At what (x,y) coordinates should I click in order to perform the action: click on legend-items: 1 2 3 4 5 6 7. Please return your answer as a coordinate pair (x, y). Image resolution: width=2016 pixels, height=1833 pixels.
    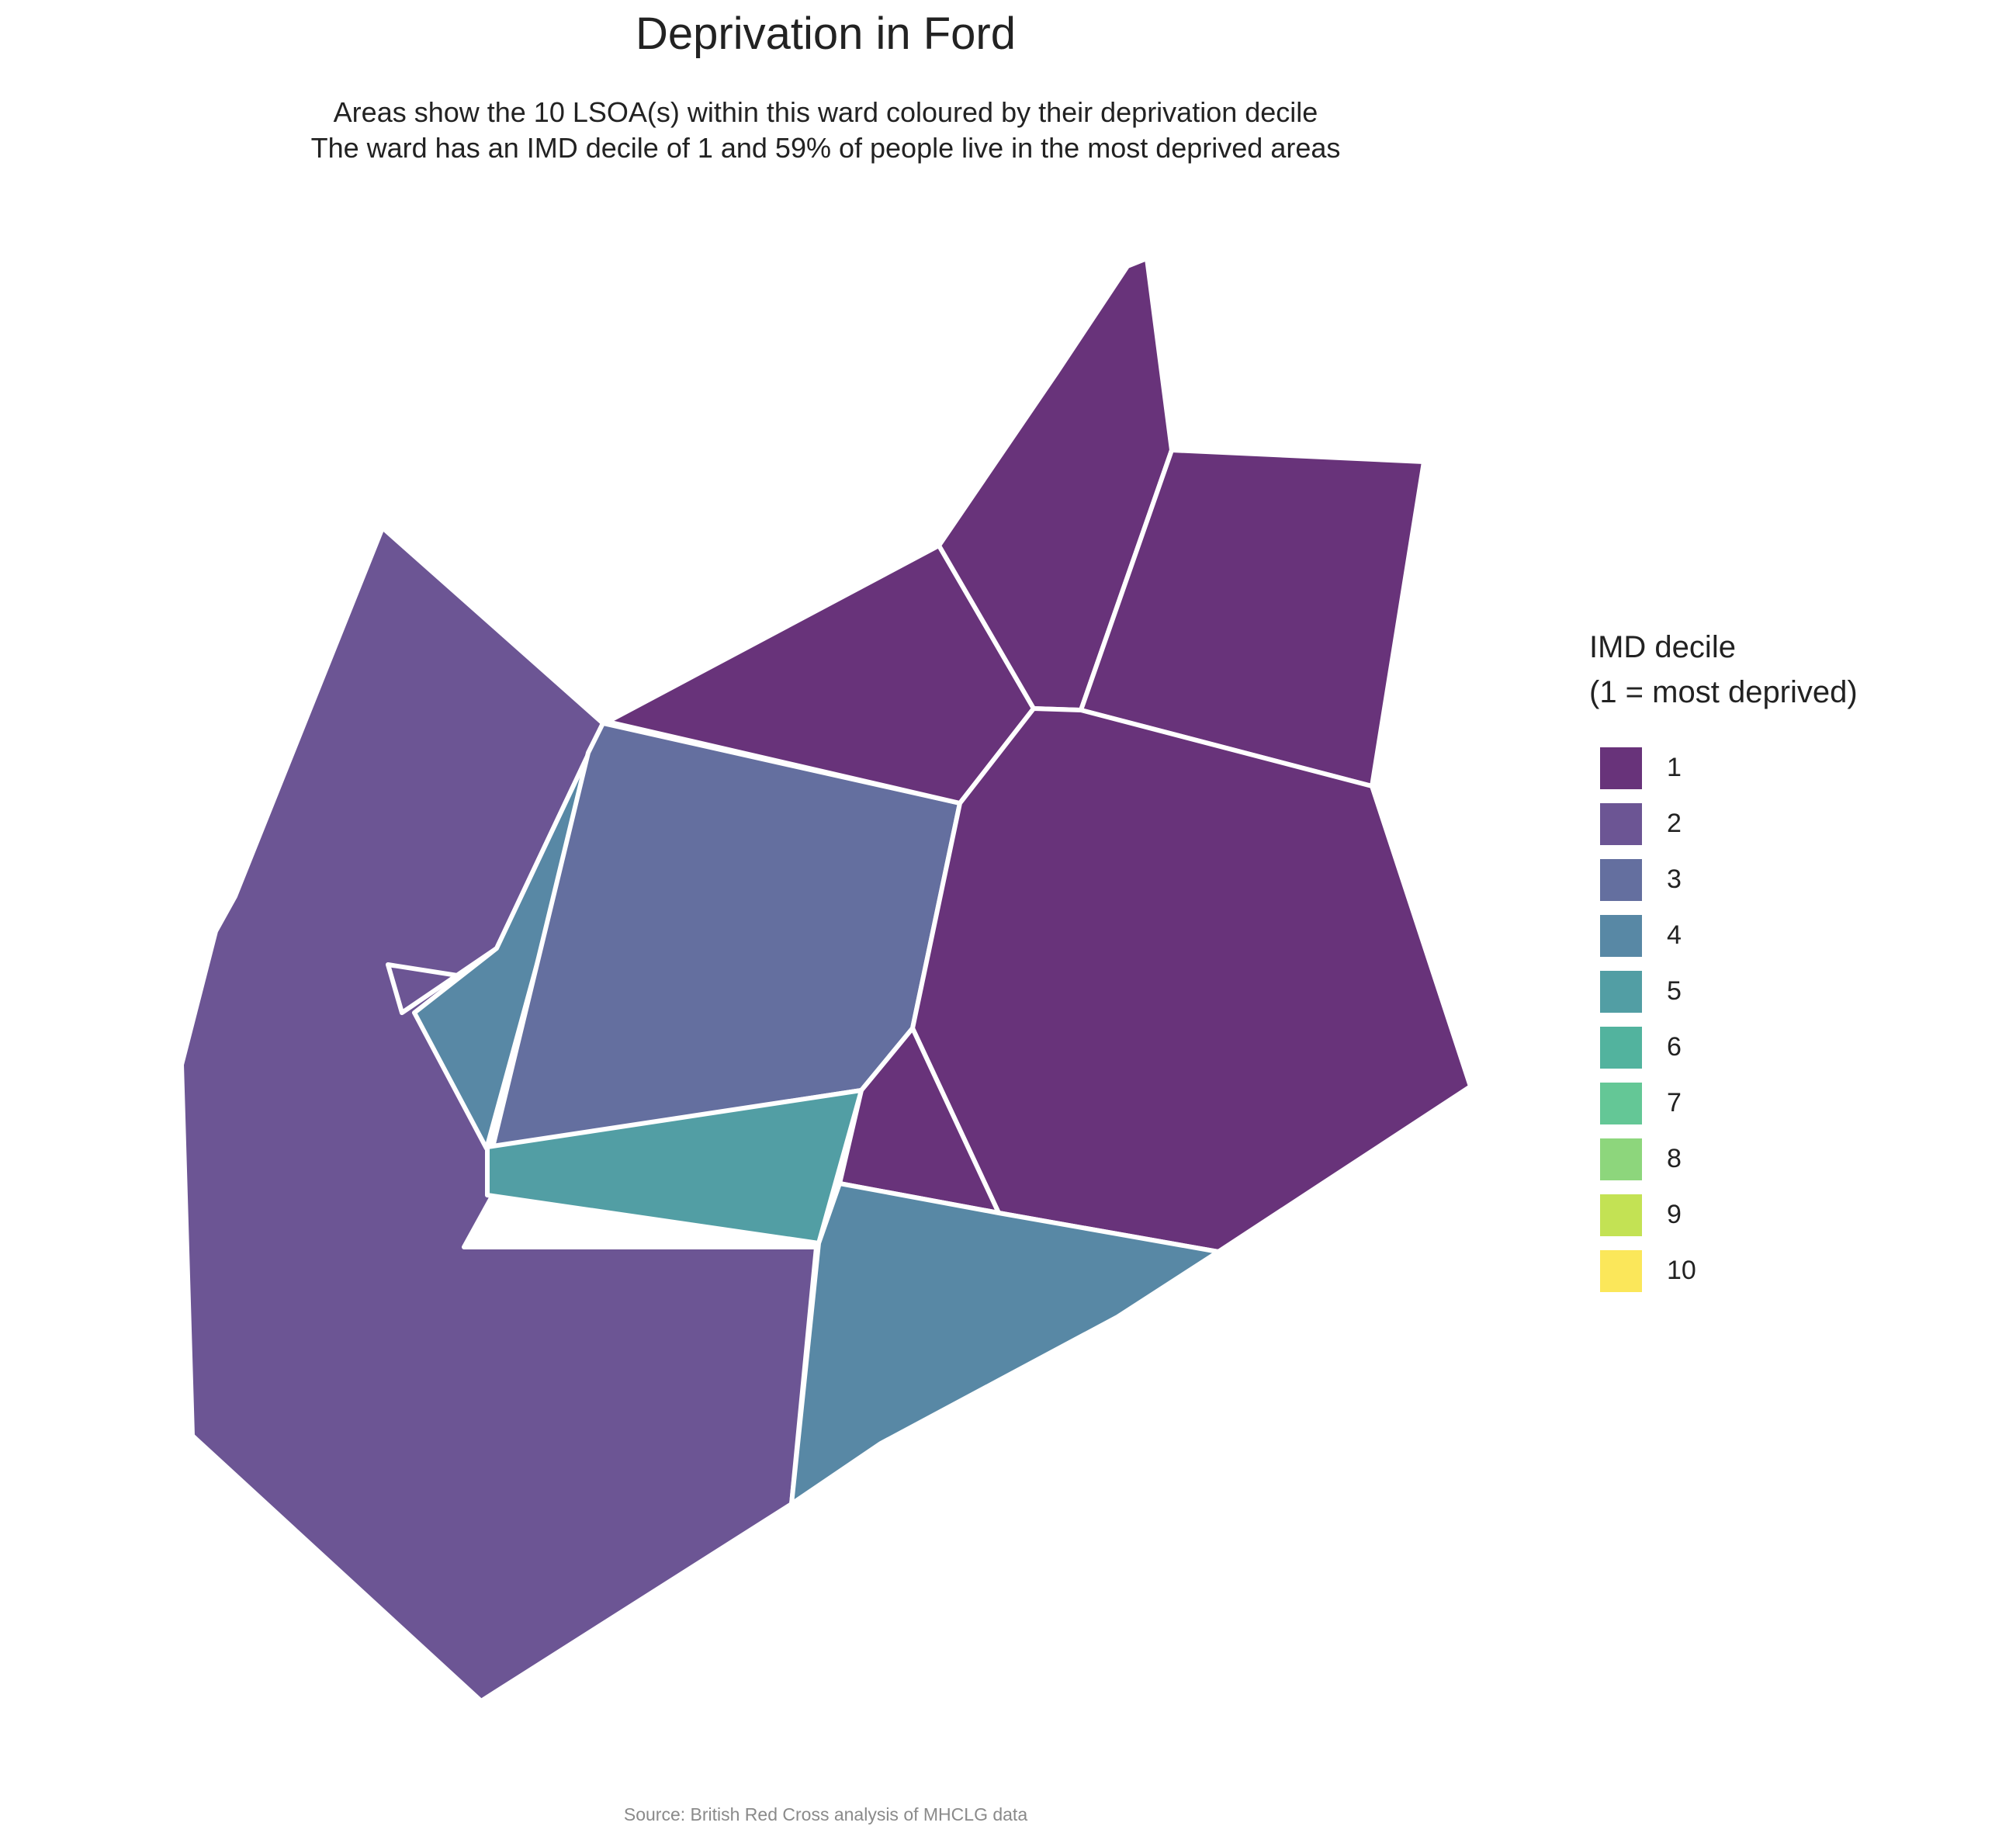
    Looking at the image, I should click on (1776, 1019).